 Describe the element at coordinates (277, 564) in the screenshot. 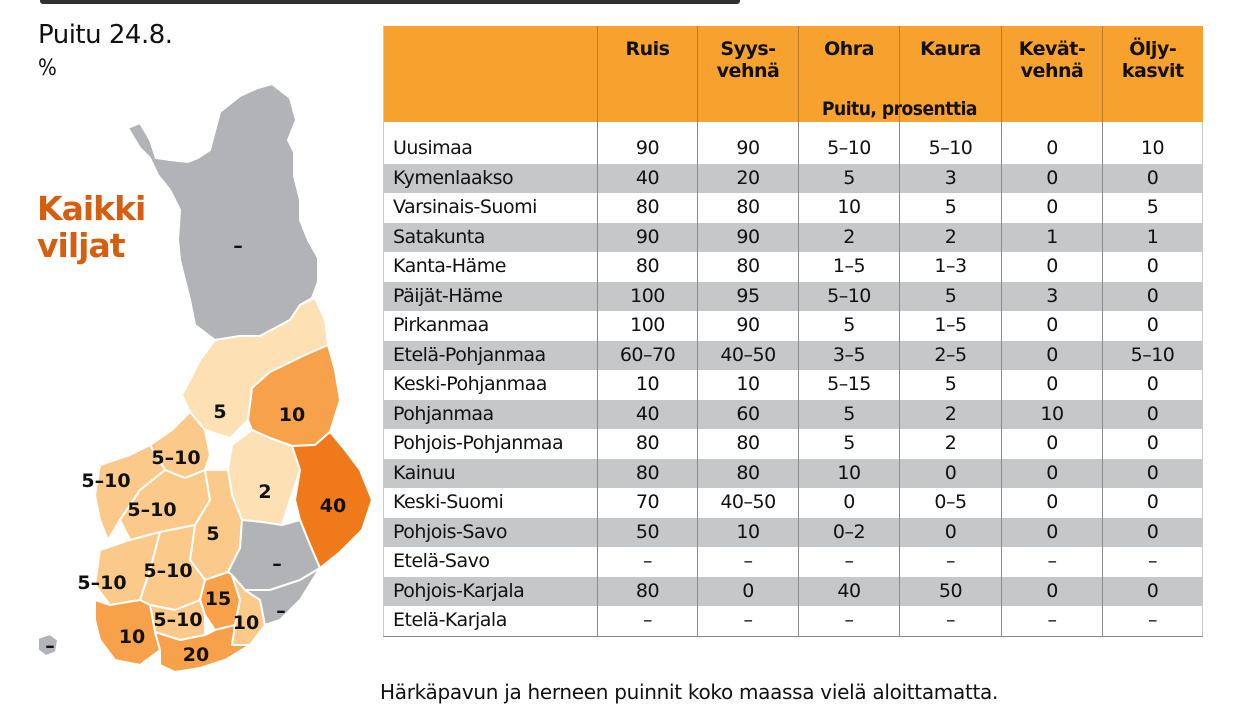

I see `map-label-etela-savo: –` at that location.